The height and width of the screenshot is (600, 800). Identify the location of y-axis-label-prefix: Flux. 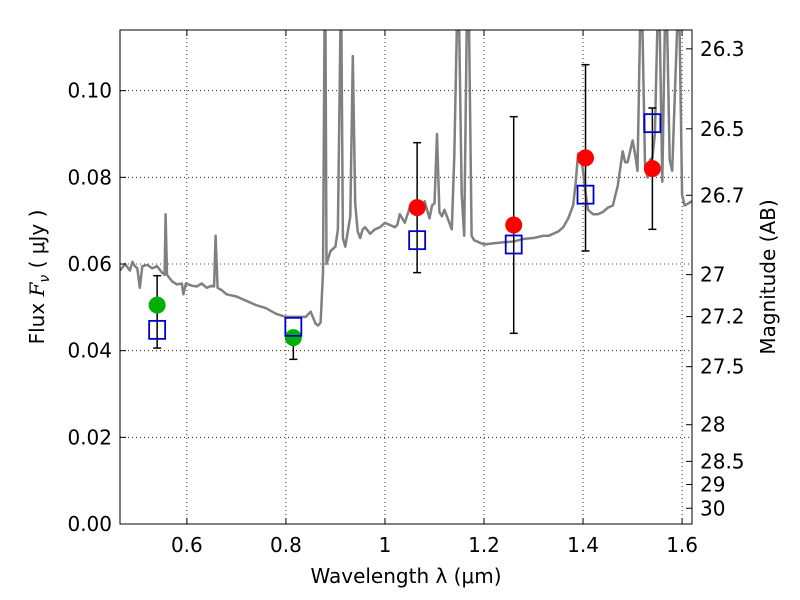
(37, 320).